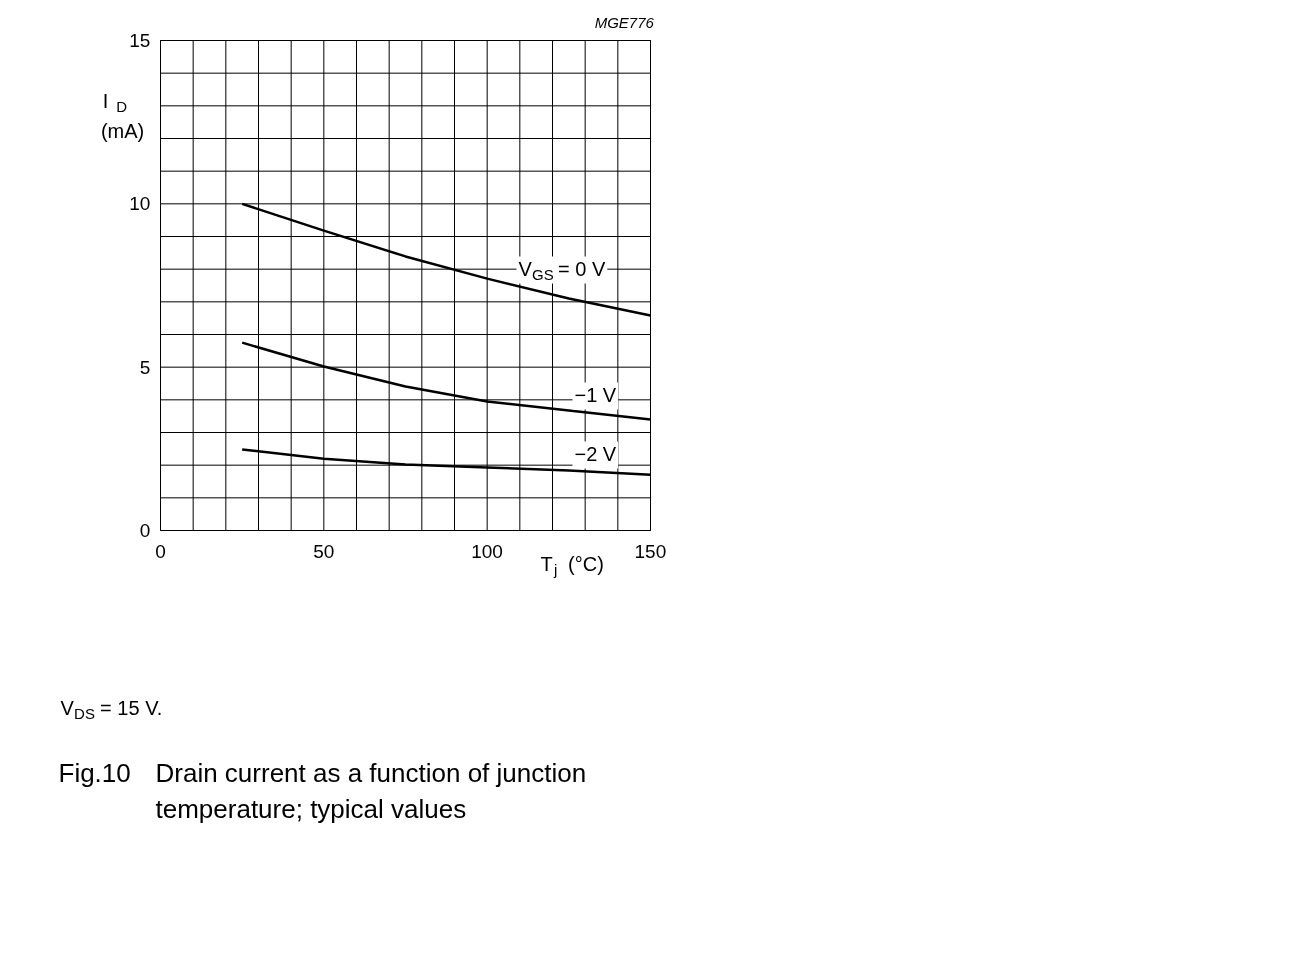 This screenshot has height=968, width=1296. I want to click on y-tick-label: 15, so click(140, 40).